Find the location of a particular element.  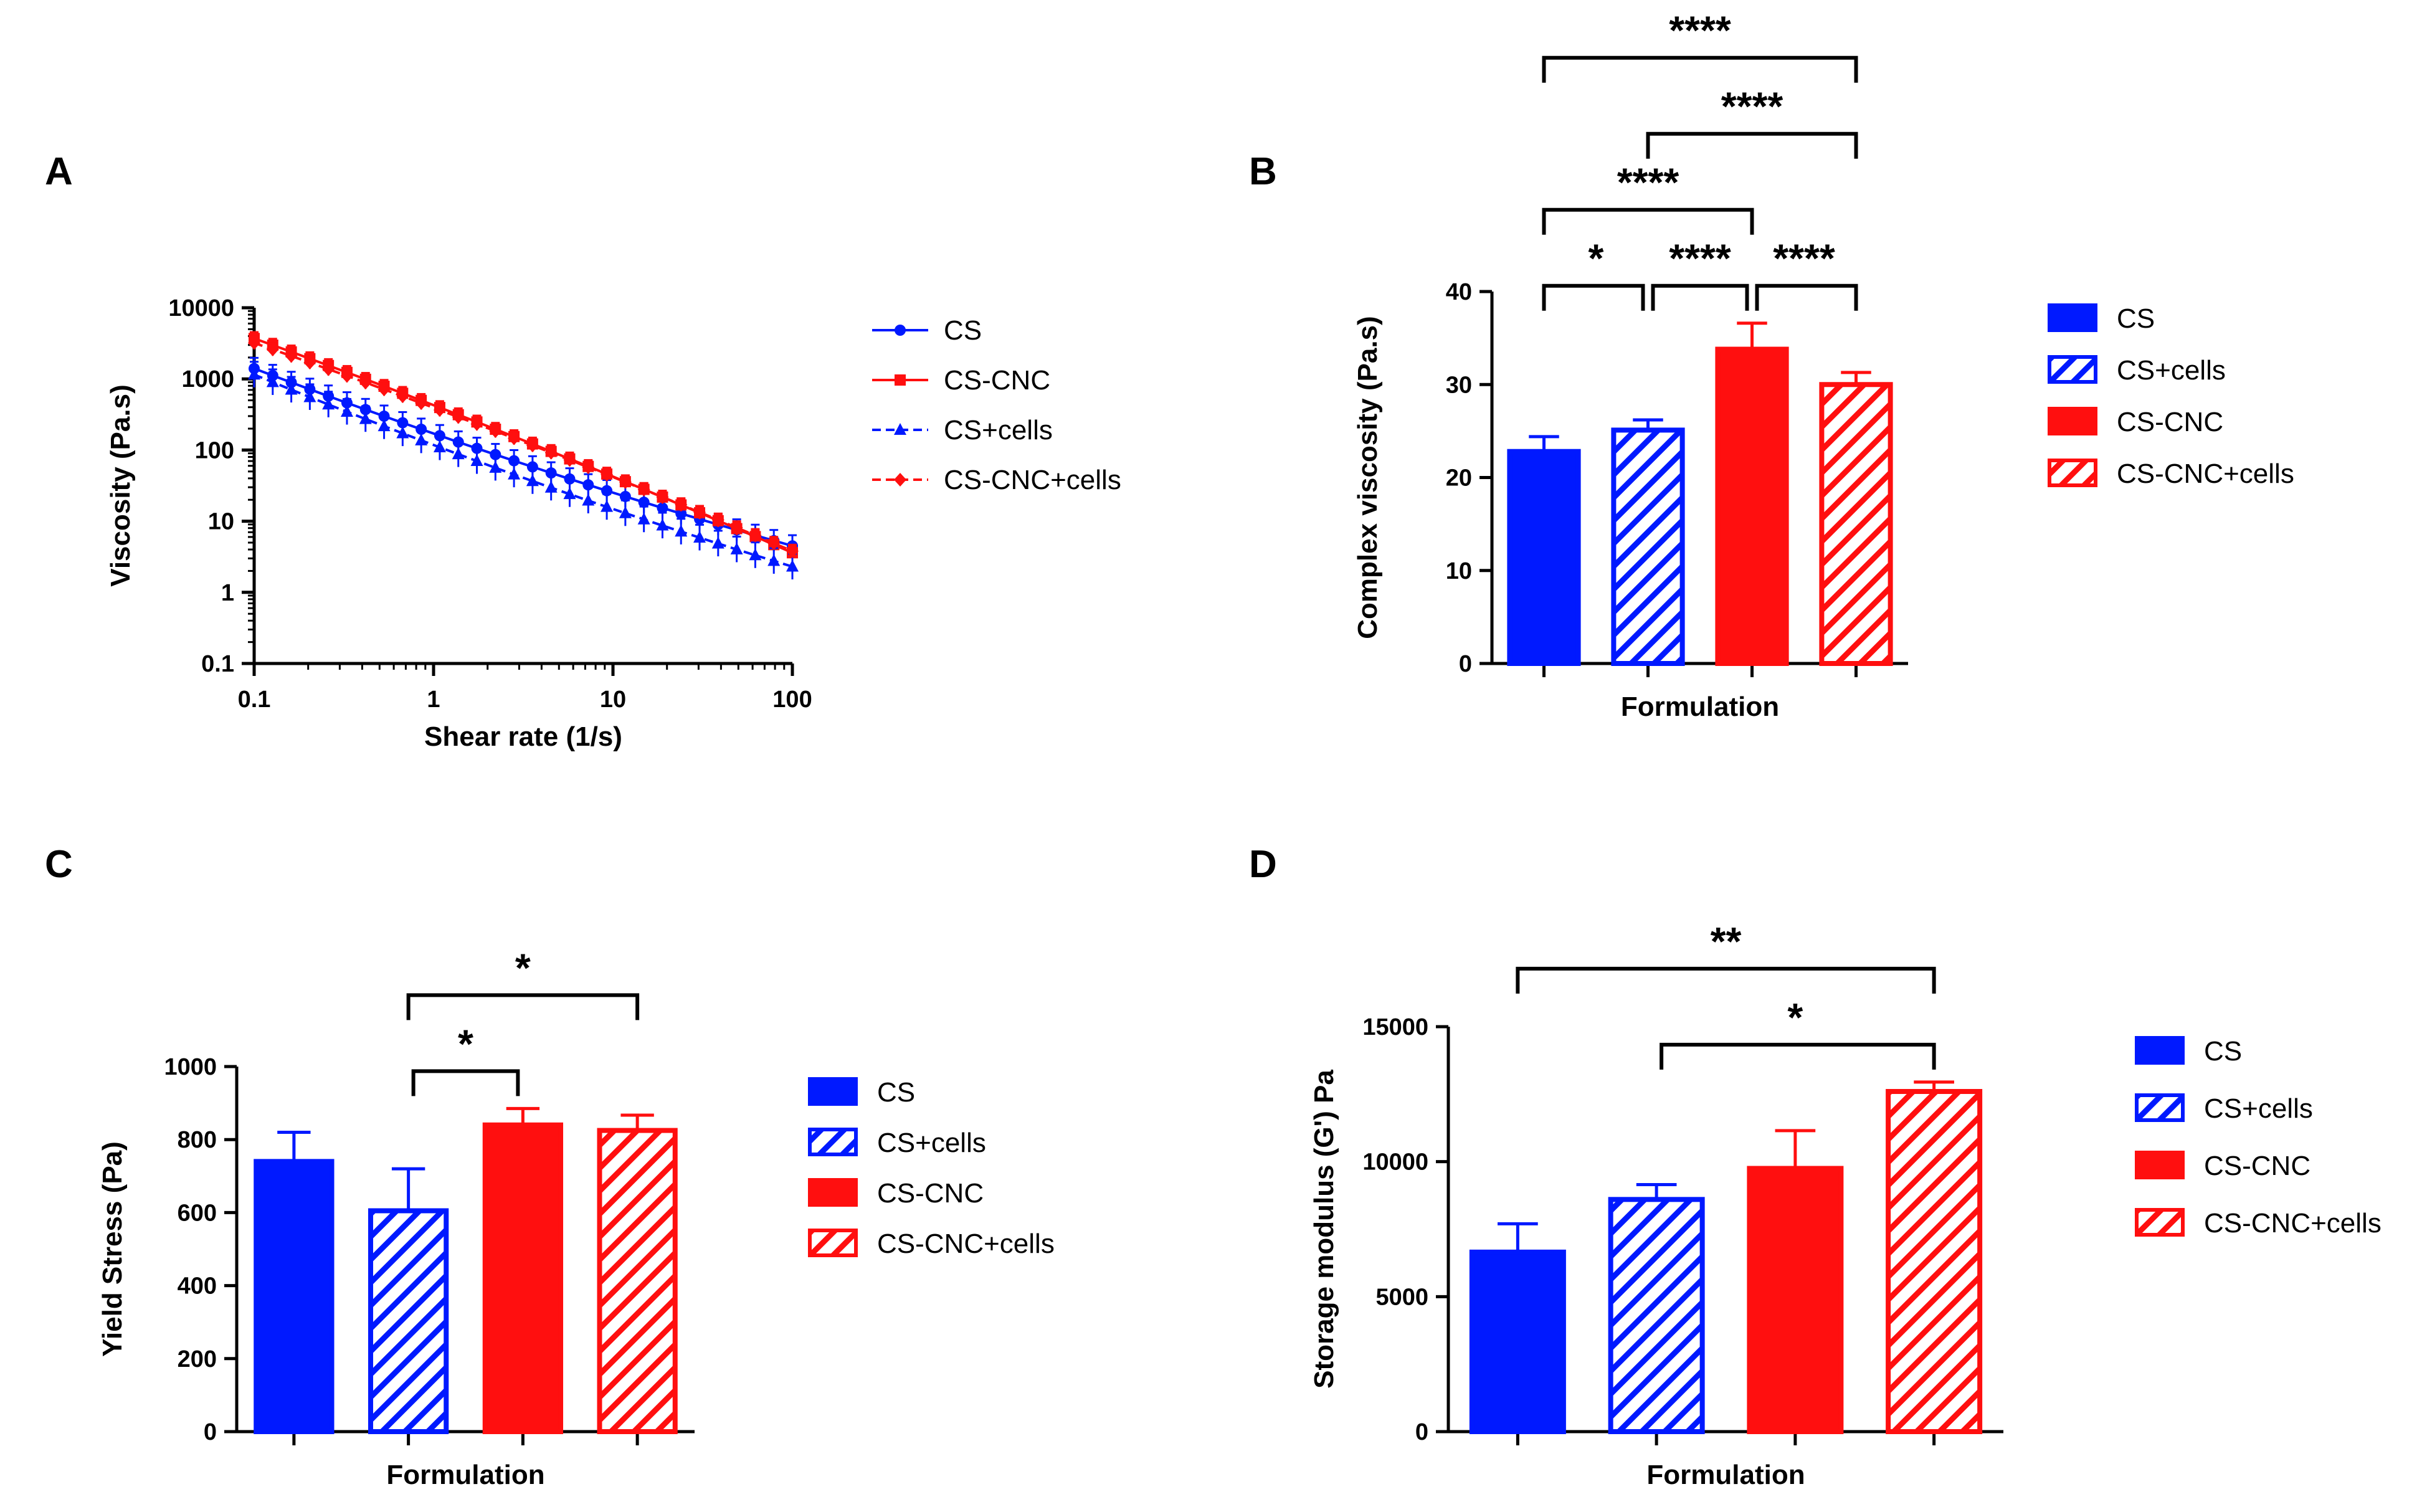

legend-item-cs: CS is located at coordinates (927, 331).